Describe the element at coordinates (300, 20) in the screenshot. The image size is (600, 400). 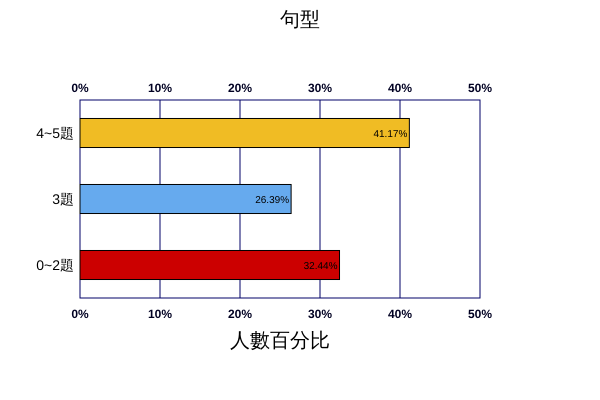
I see `title: 句型` at that location.